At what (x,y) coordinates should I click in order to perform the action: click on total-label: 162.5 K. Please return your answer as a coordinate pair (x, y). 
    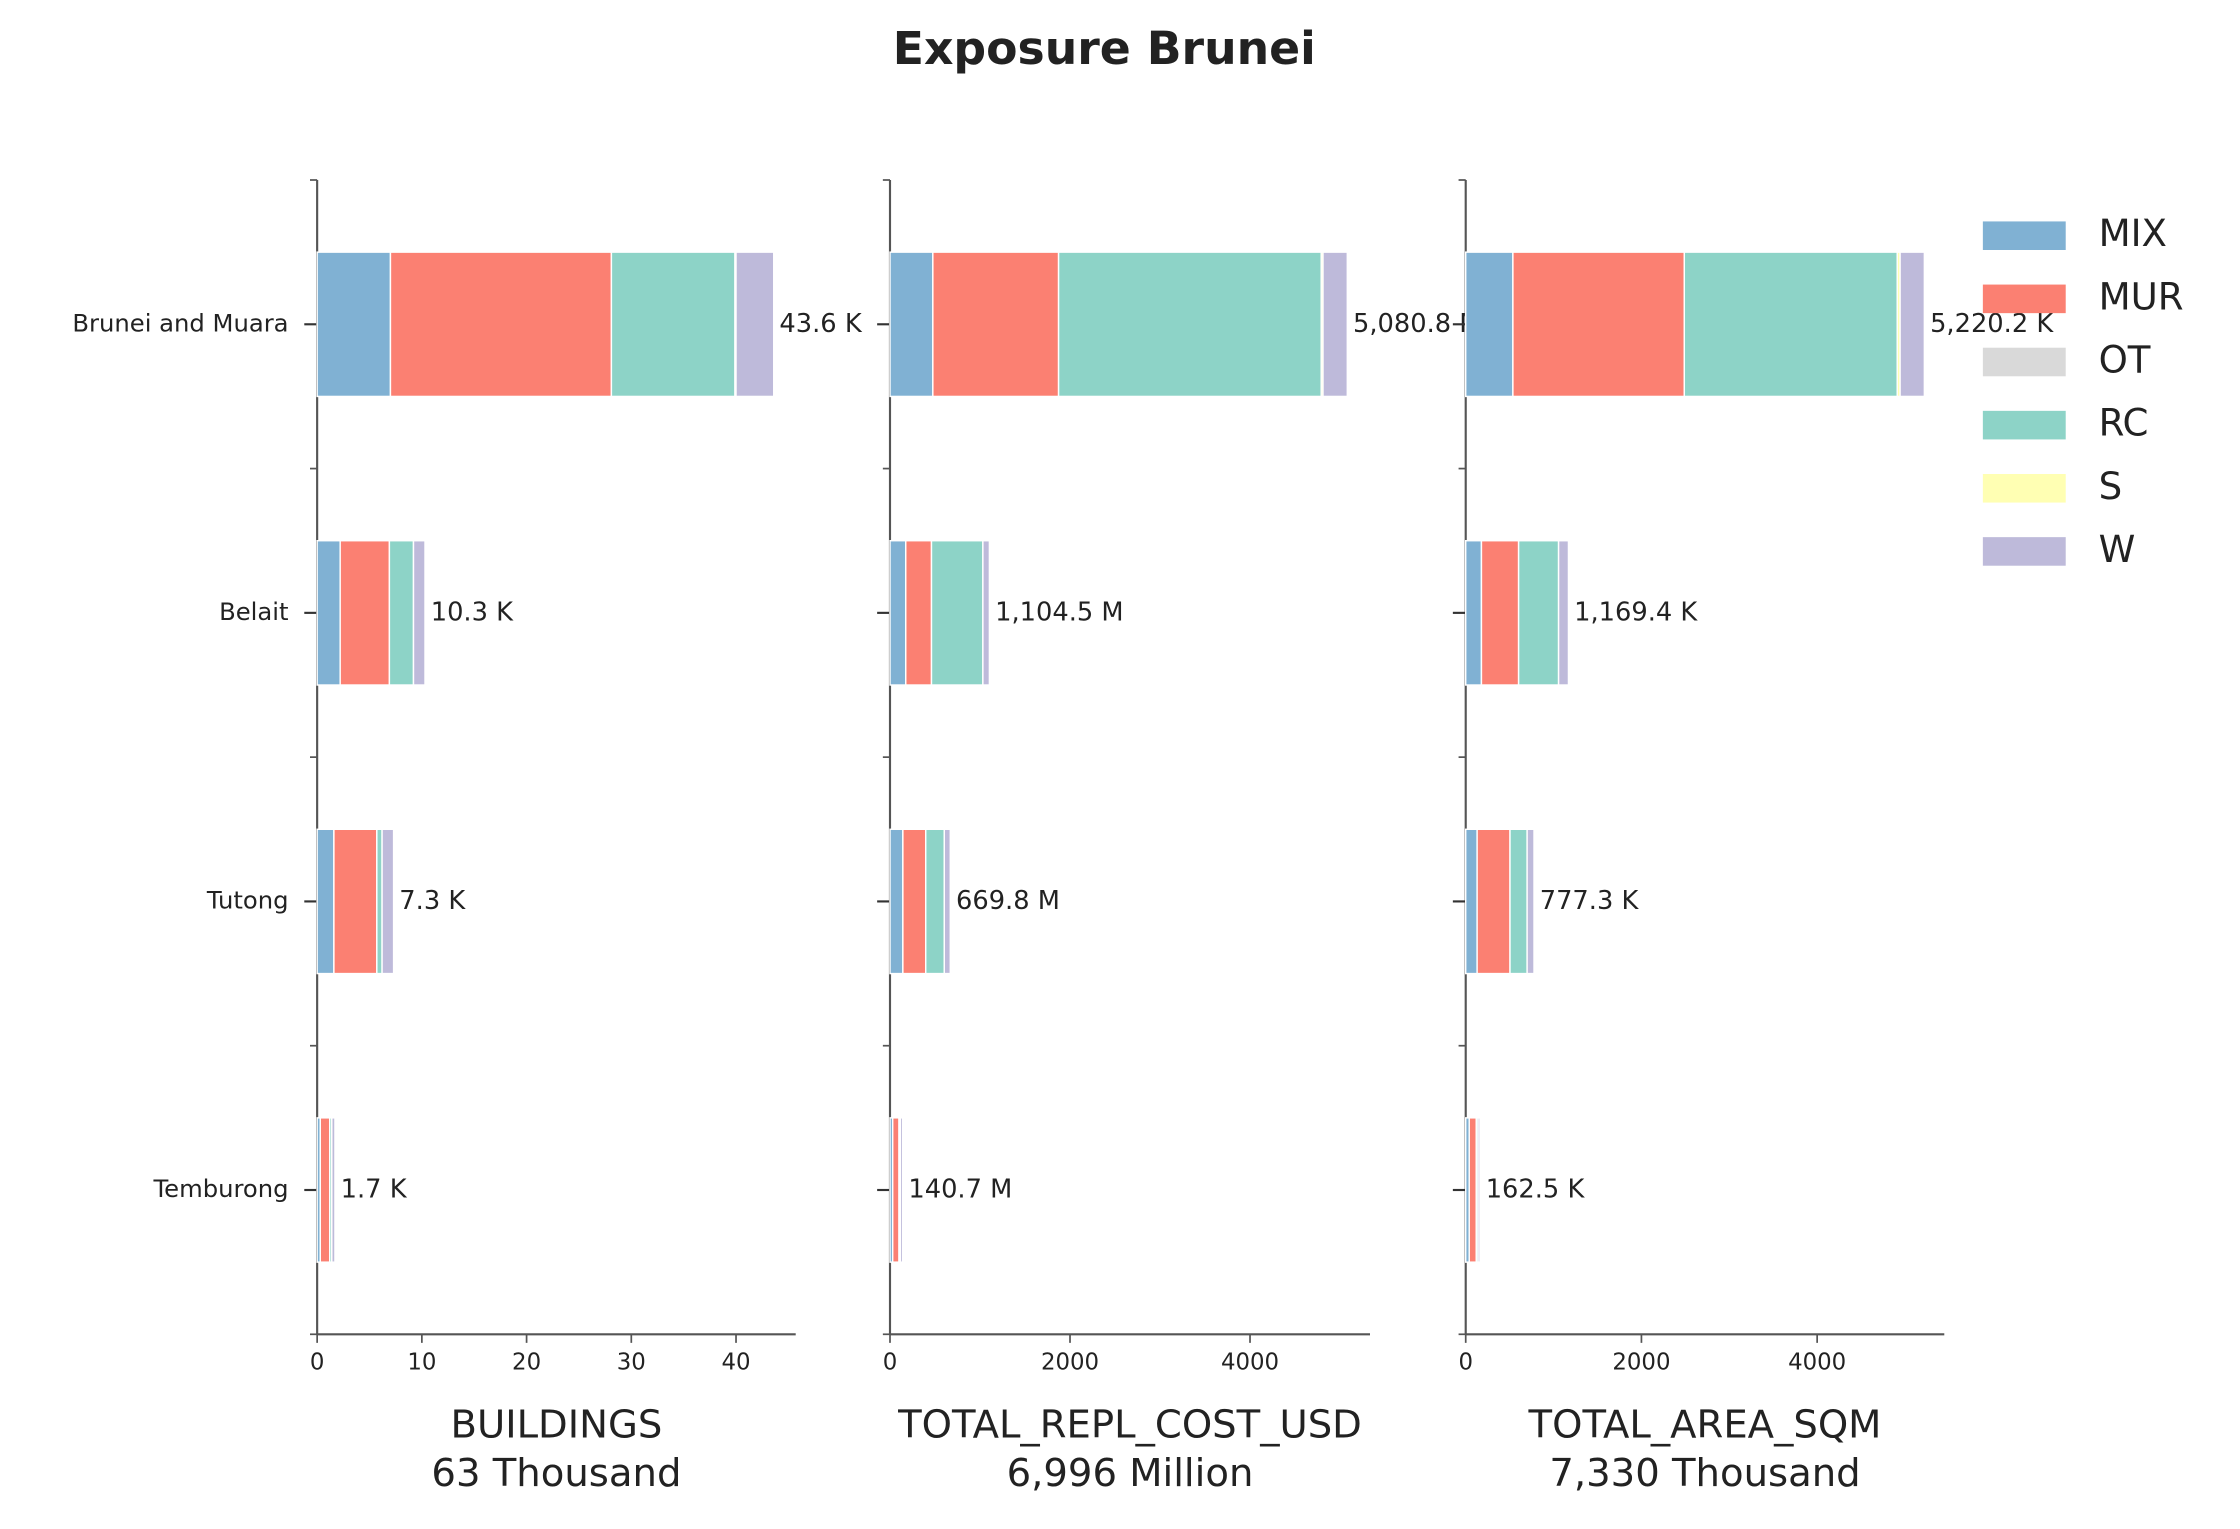
    Looking at the image, I should click on (1536, 1189).